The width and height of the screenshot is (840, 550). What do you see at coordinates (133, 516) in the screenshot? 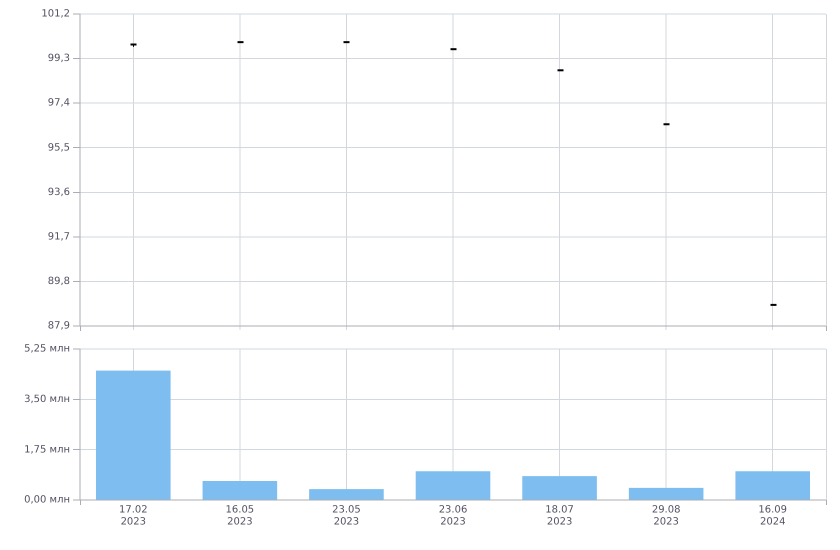
I see `x-tick-label: 17.02 2023` at bounding box center [133, 516].